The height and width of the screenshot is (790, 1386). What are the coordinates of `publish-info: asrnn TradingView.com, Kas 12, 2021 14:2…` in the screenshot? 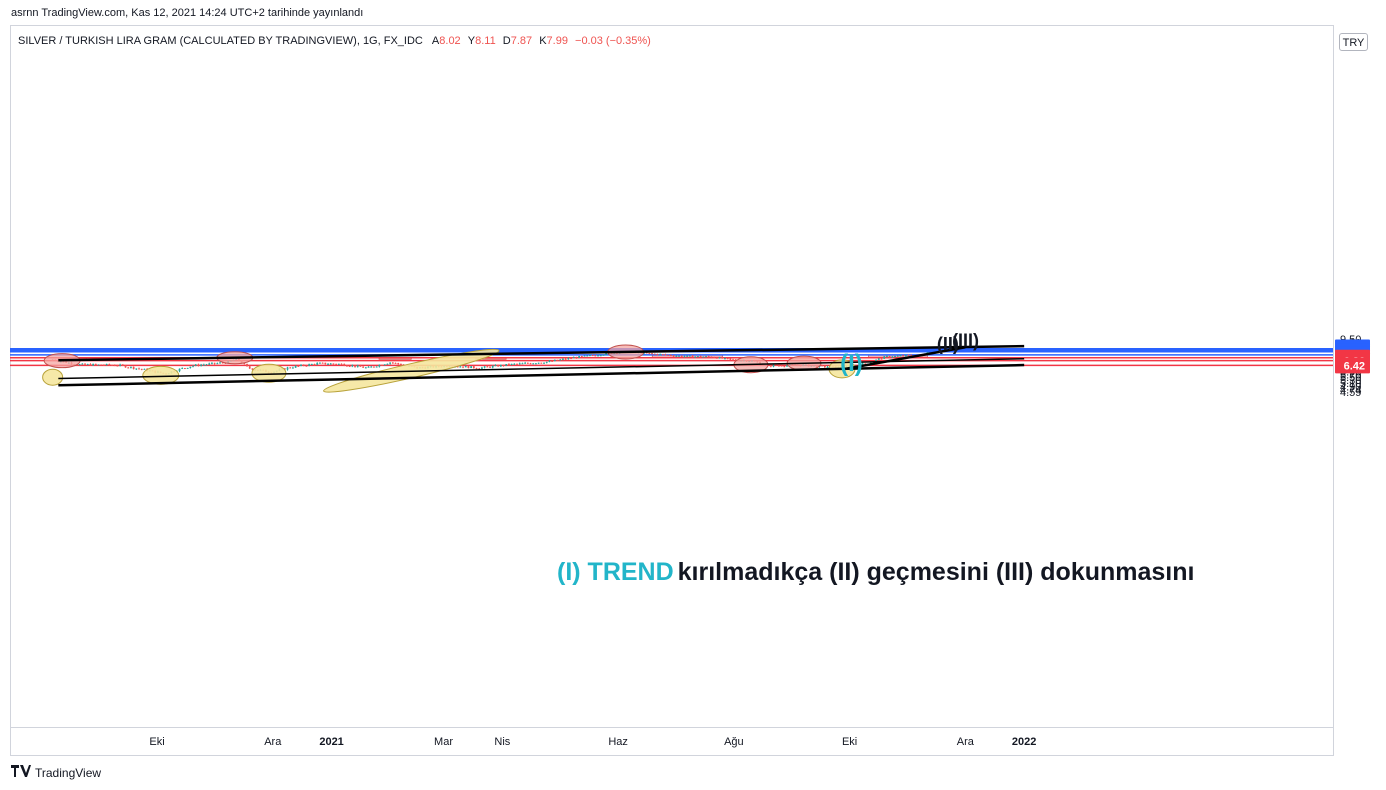 It's located at (187, 13).